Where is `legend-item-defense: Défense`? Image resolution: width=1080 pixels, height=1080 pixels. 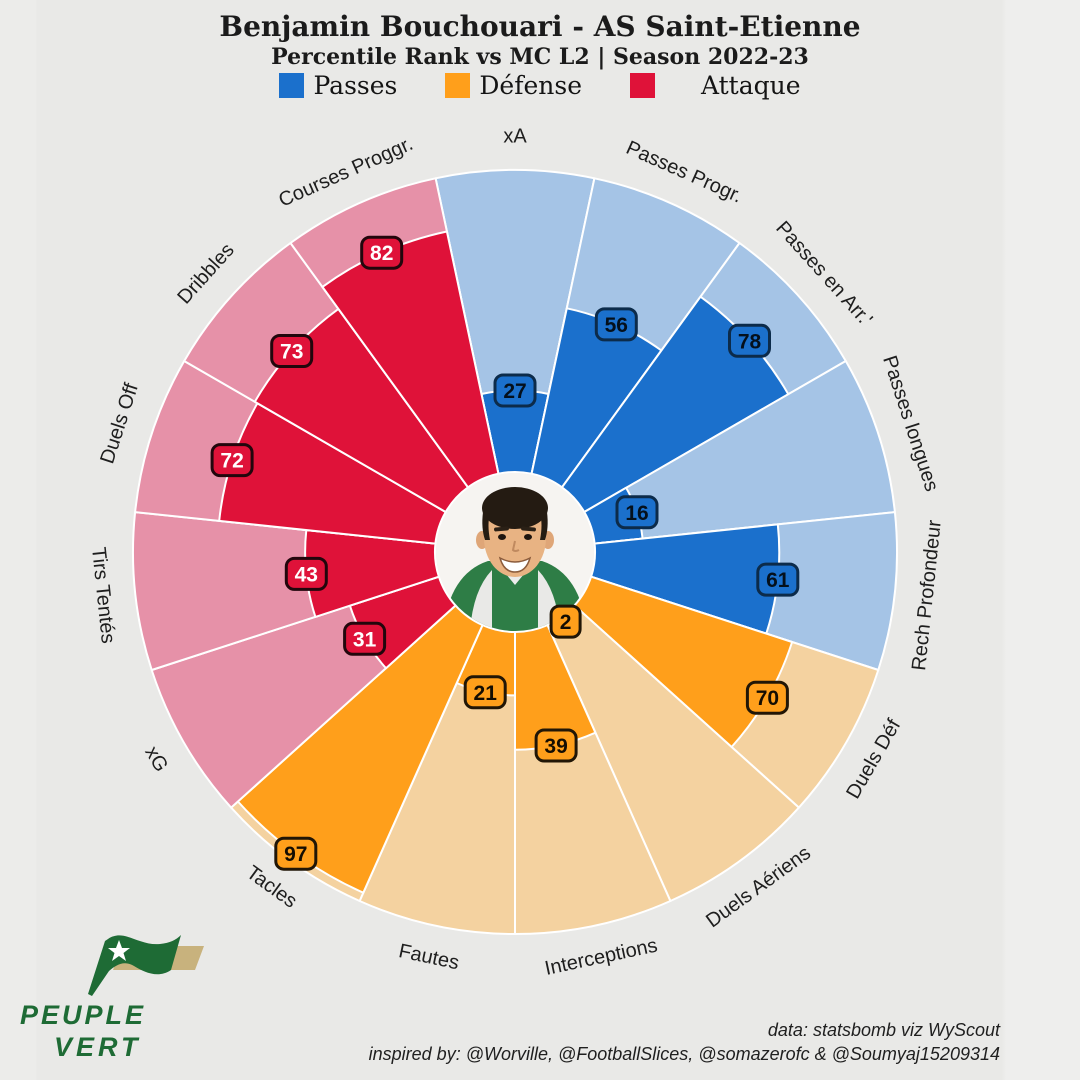 legend-item-defense: Défense is located at coordinates (513, 85).